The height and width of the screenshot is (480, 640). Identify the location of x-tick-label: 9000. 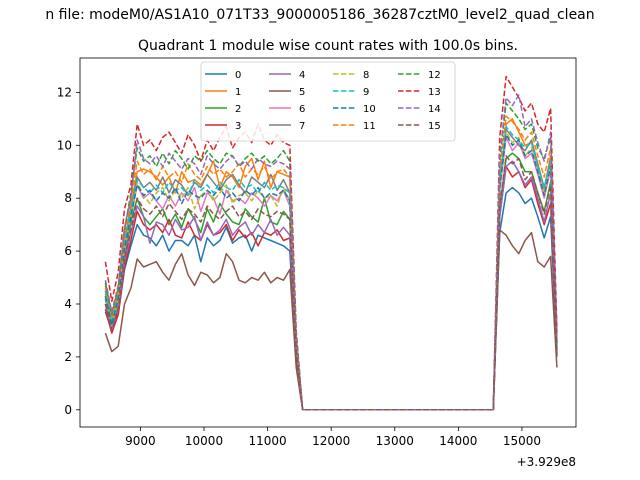
(140, 441).